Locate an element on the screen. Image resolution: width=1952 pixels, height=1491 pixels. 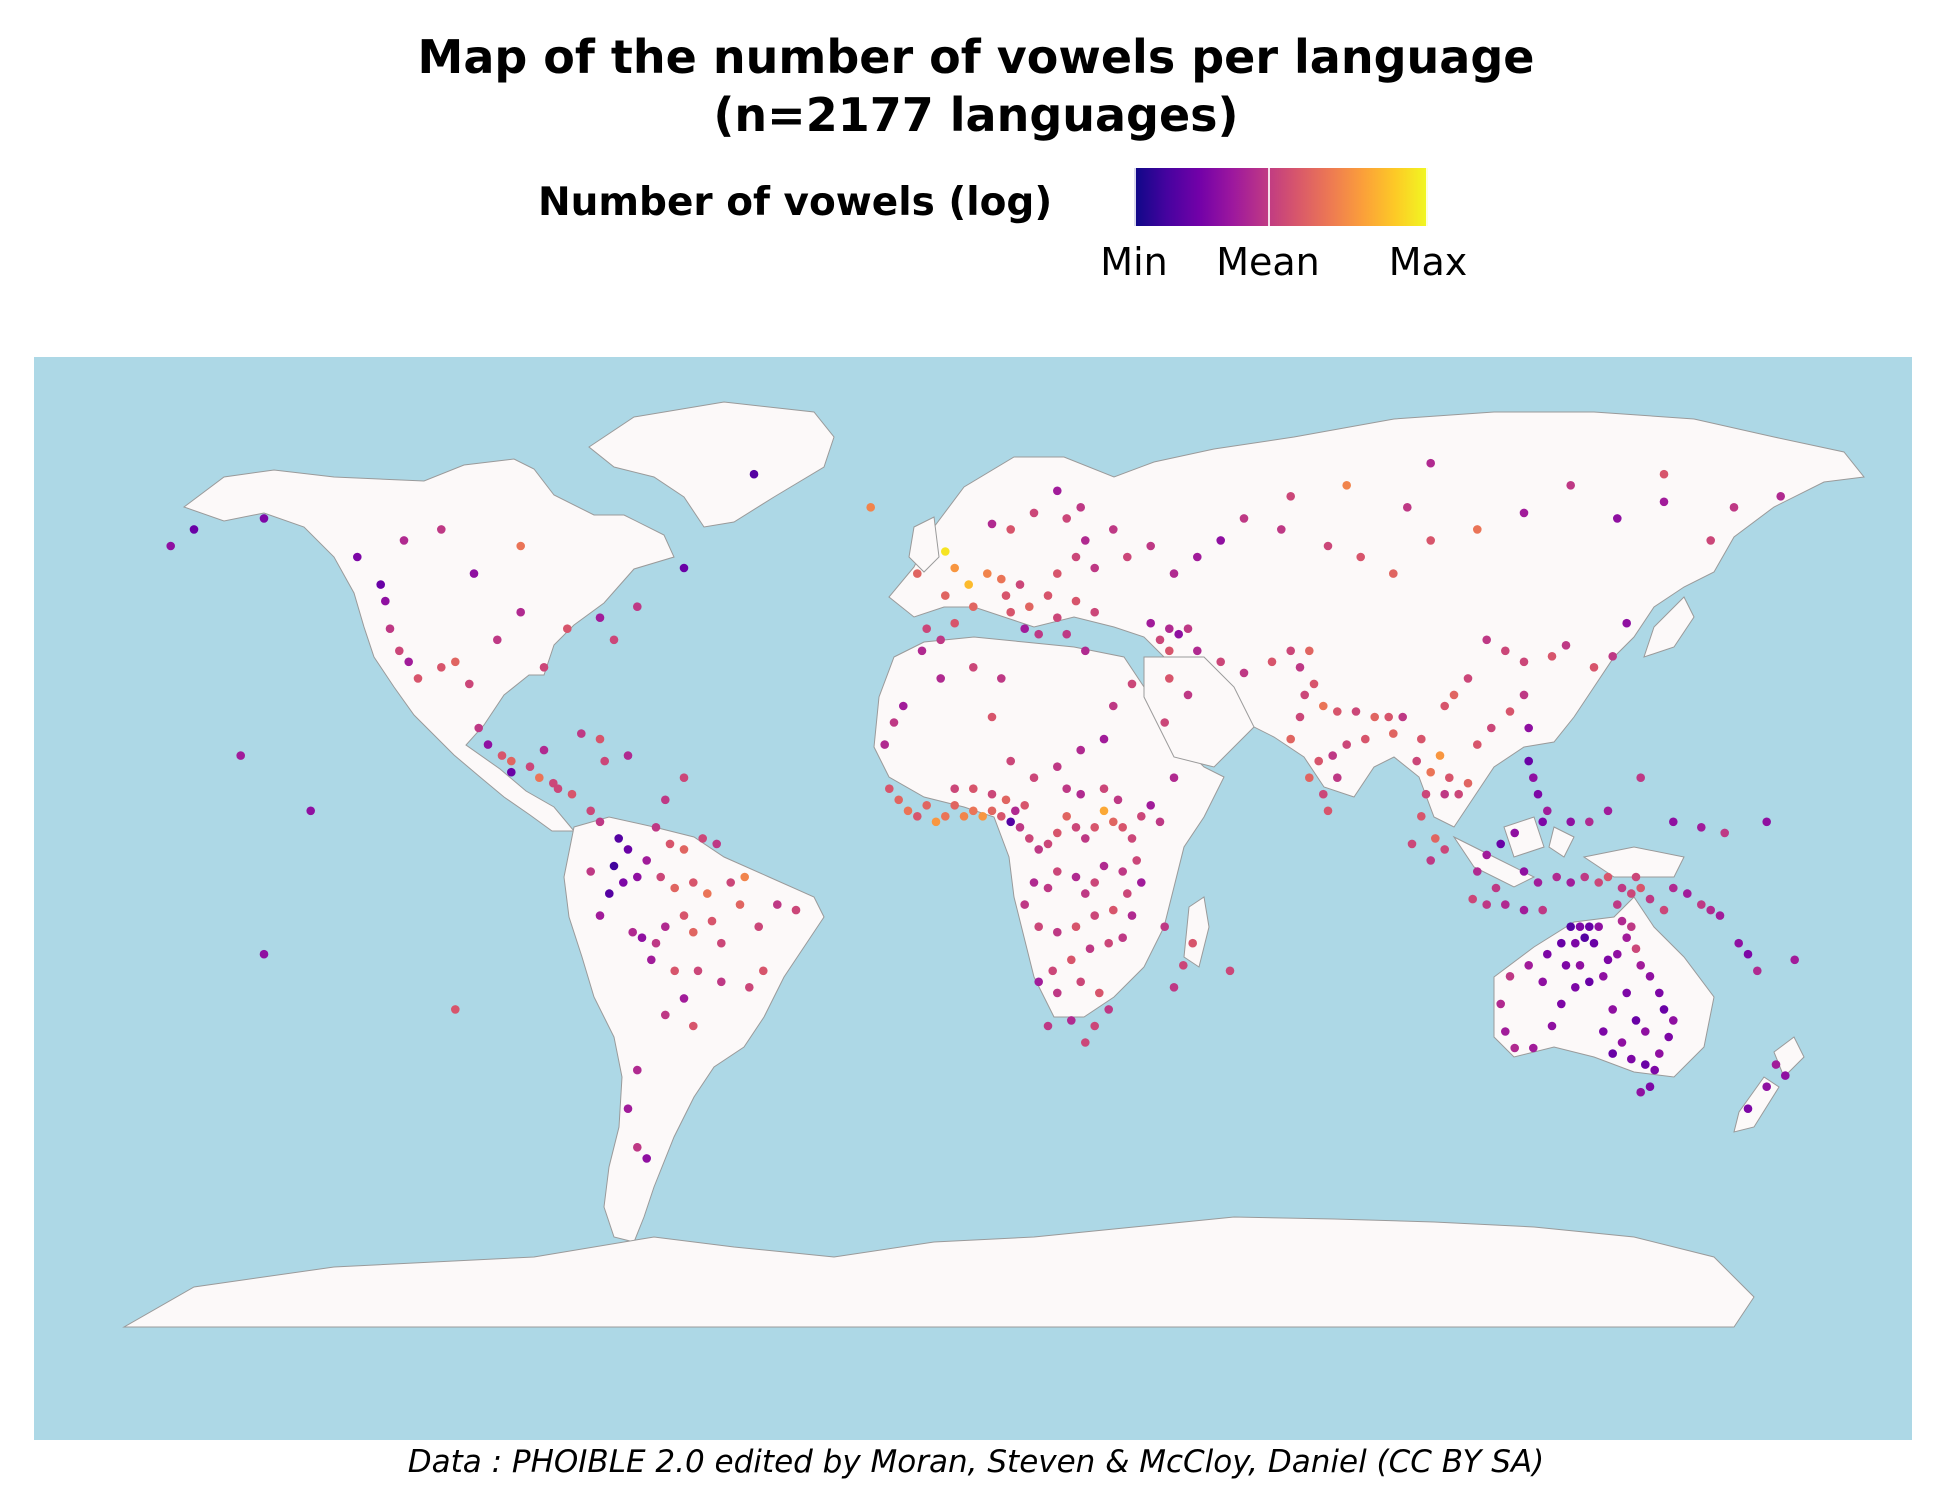
landmass-africa is located at coordinates (1049, 827).